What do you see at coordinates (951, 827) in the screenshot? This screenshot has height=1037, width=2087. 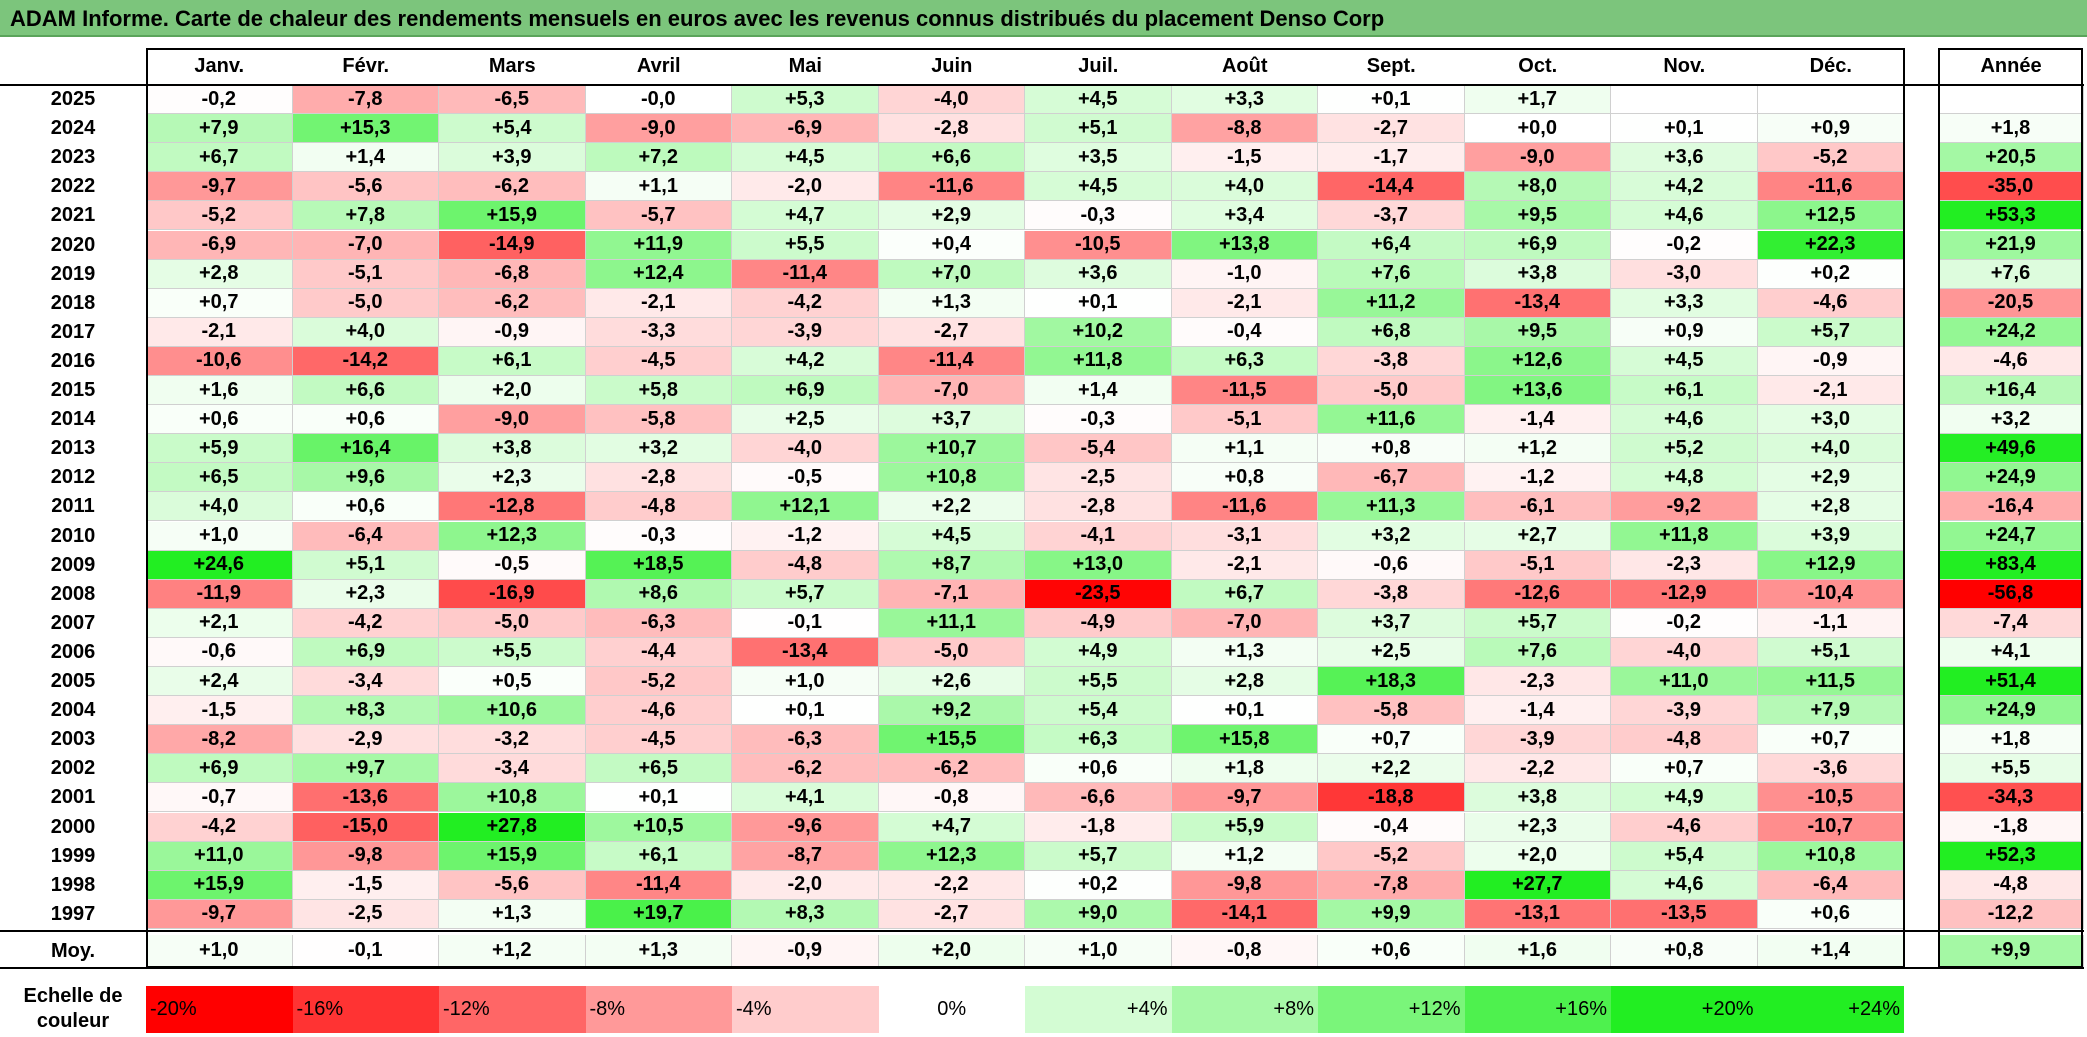 I see `heatmap-cell: +4,7` at bounding box center [951, 827].